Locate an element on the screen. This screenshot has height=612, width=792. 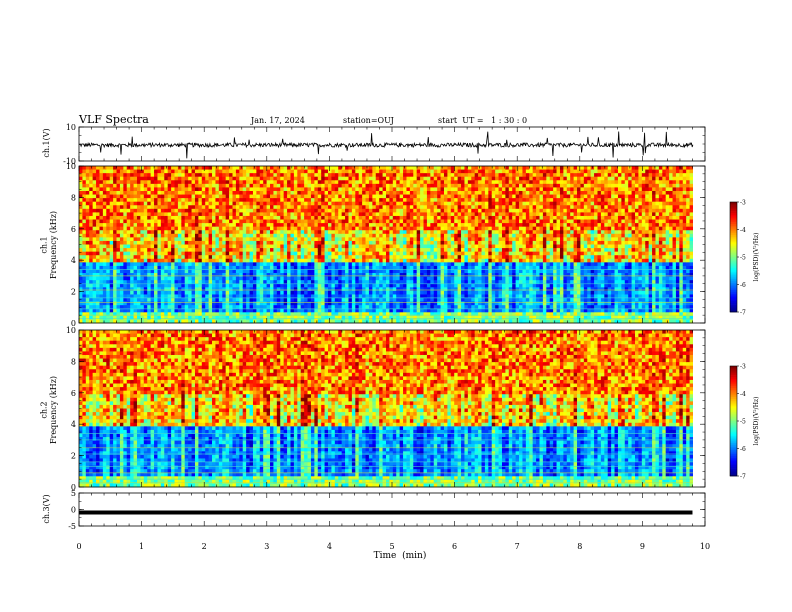
ch1-colorbar: -3 -4 -5 -6 -7 log(PSD)(V²/Hz) is located at coordinates (744, 258).